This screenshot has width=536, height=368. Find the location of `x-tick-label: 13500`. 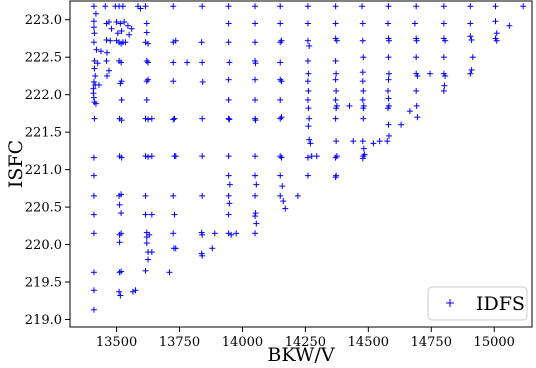

x-tick-label: 13500 is located at coordinates (116, 342).